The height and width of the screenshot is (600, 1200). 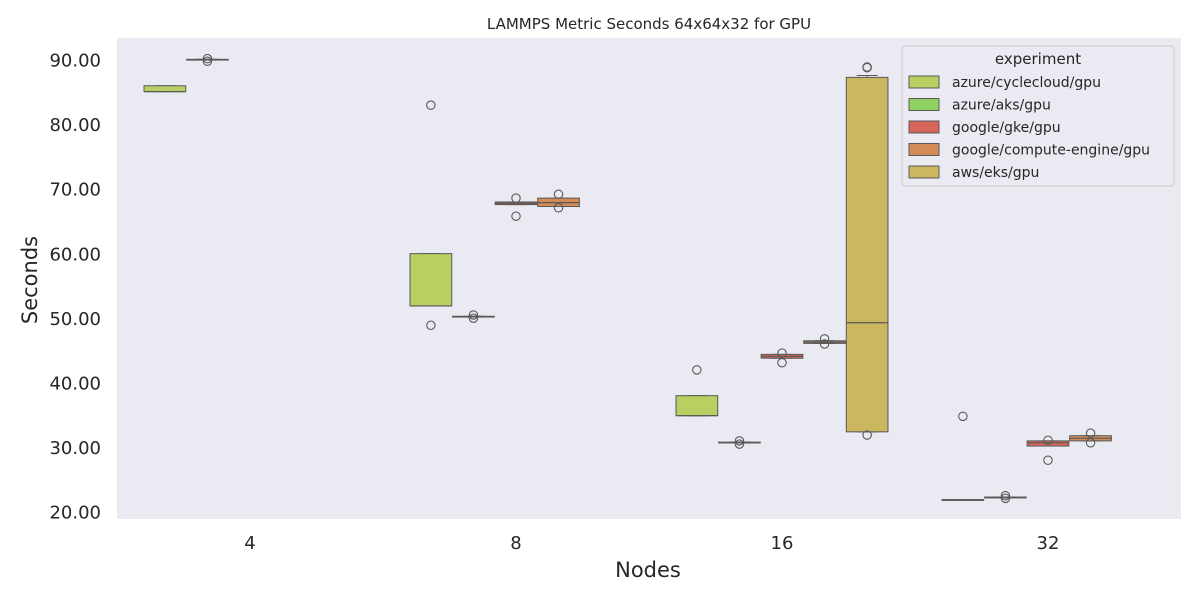 What do you see at coordinates (782, 543) in the screenshot?
I see `x-tick-label: 16` at bounding box center [782, 543].